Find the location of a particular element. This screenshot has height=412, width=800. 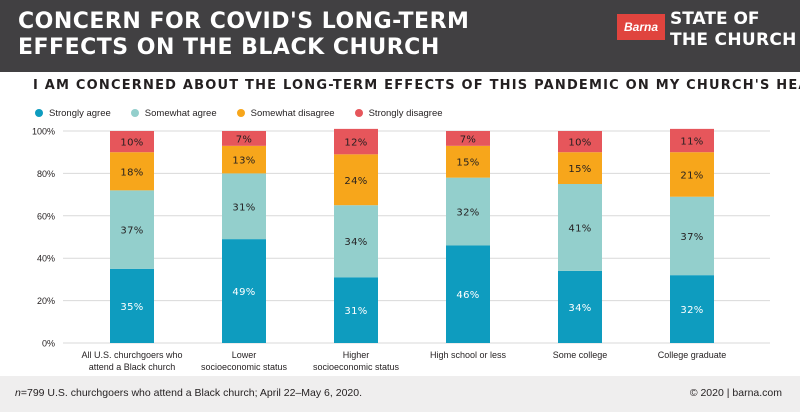

x-category-label: High school or less is located at coordinates (468, 355).